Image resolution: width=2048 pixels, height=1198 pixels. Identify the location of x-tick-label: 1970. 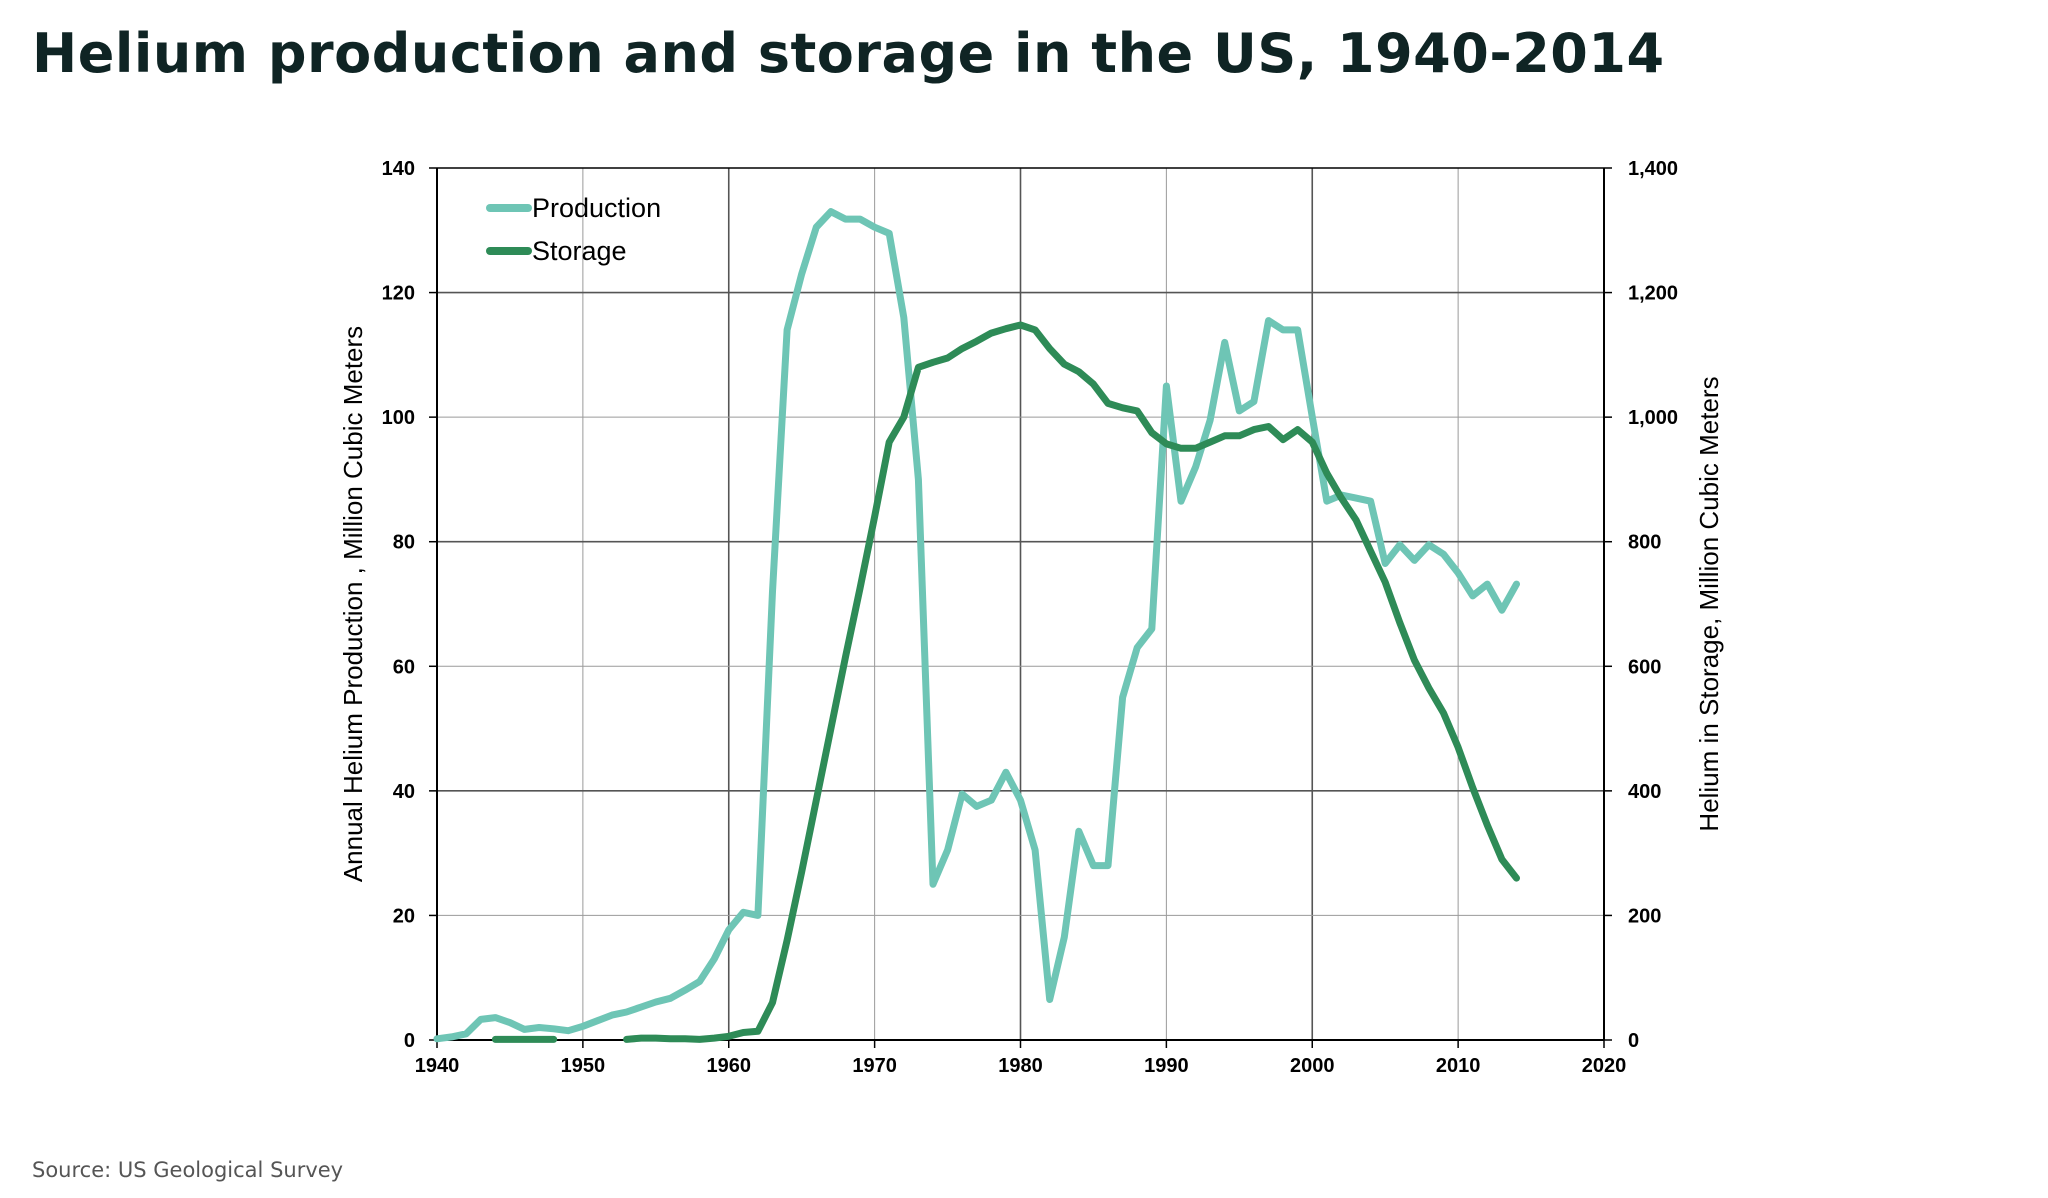
(874, 1066).